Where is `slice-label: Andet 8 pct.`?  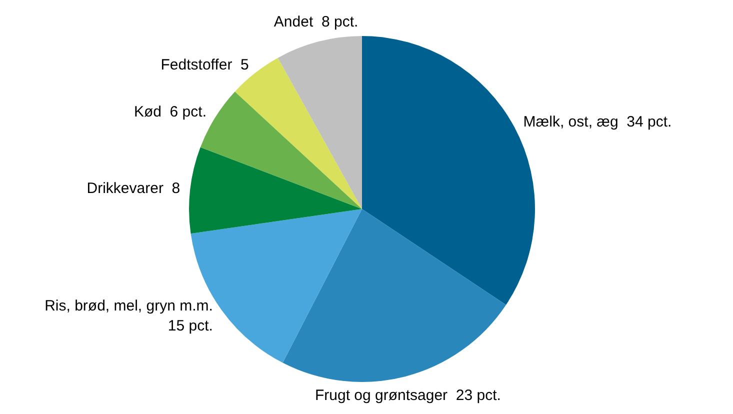
slice-label: Andet 8 pct. is located at coordinates (316, 22).